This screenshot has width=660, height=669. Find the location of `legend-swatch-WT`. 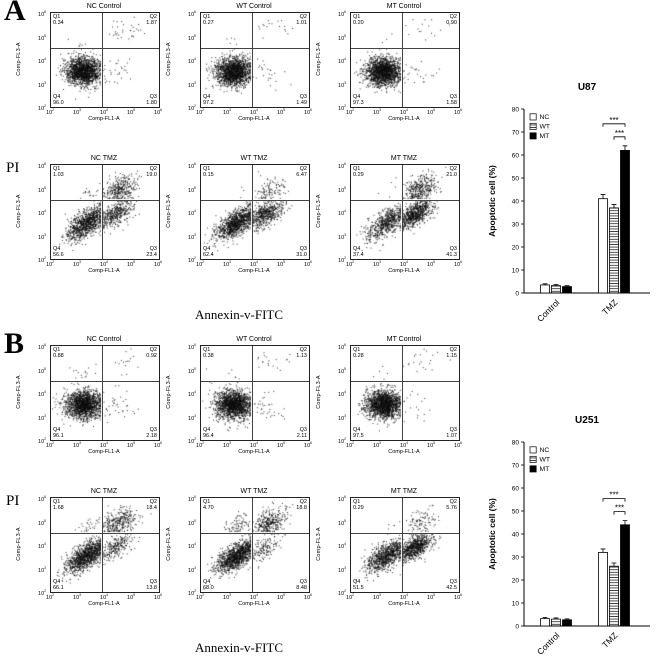

legend-swatch-WT is located at coordinates (533, 126).